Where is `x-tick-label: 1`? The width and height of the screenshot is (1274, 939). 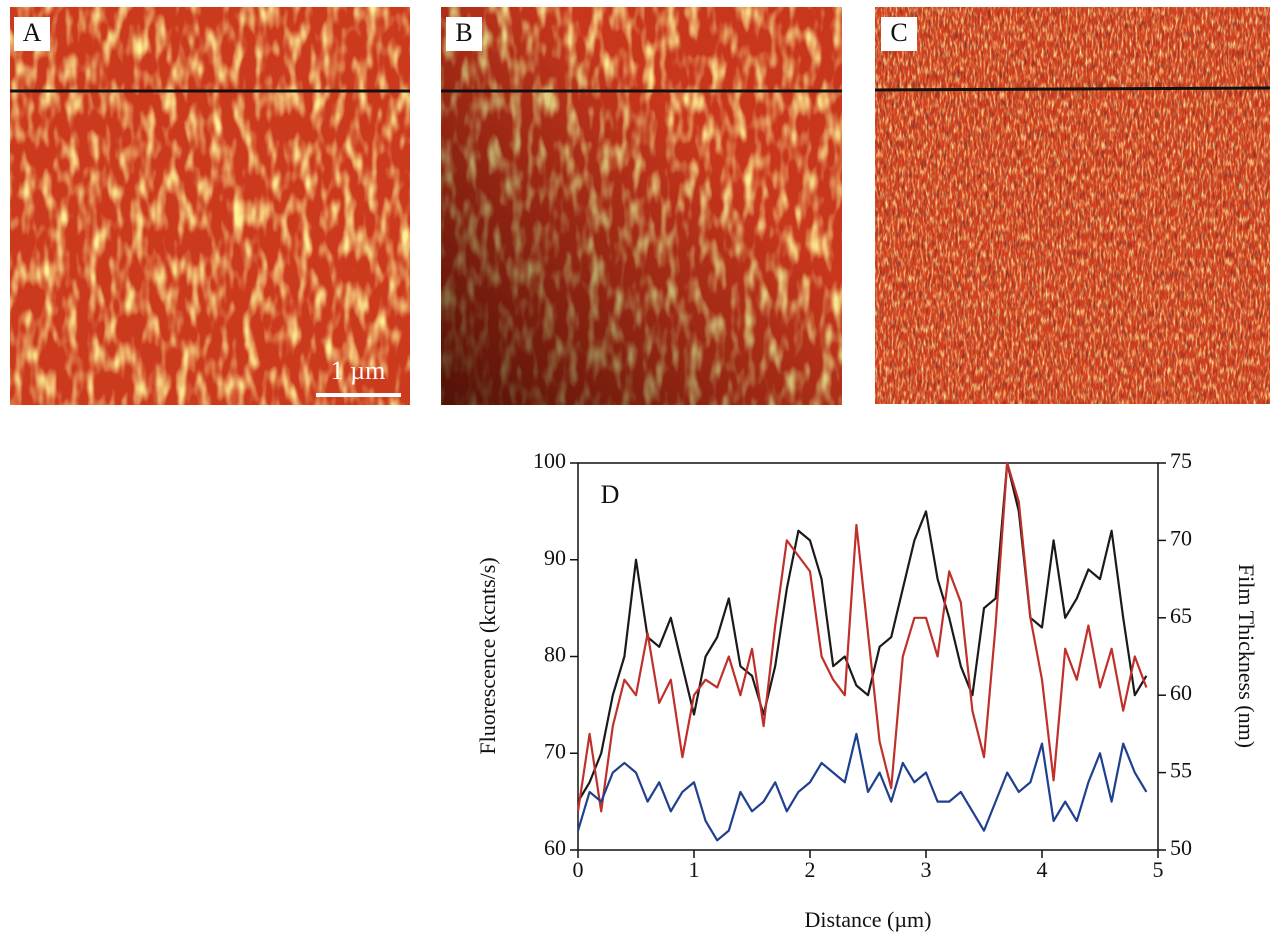 x-tick-label: 1 is located at coordinates (694, 869).